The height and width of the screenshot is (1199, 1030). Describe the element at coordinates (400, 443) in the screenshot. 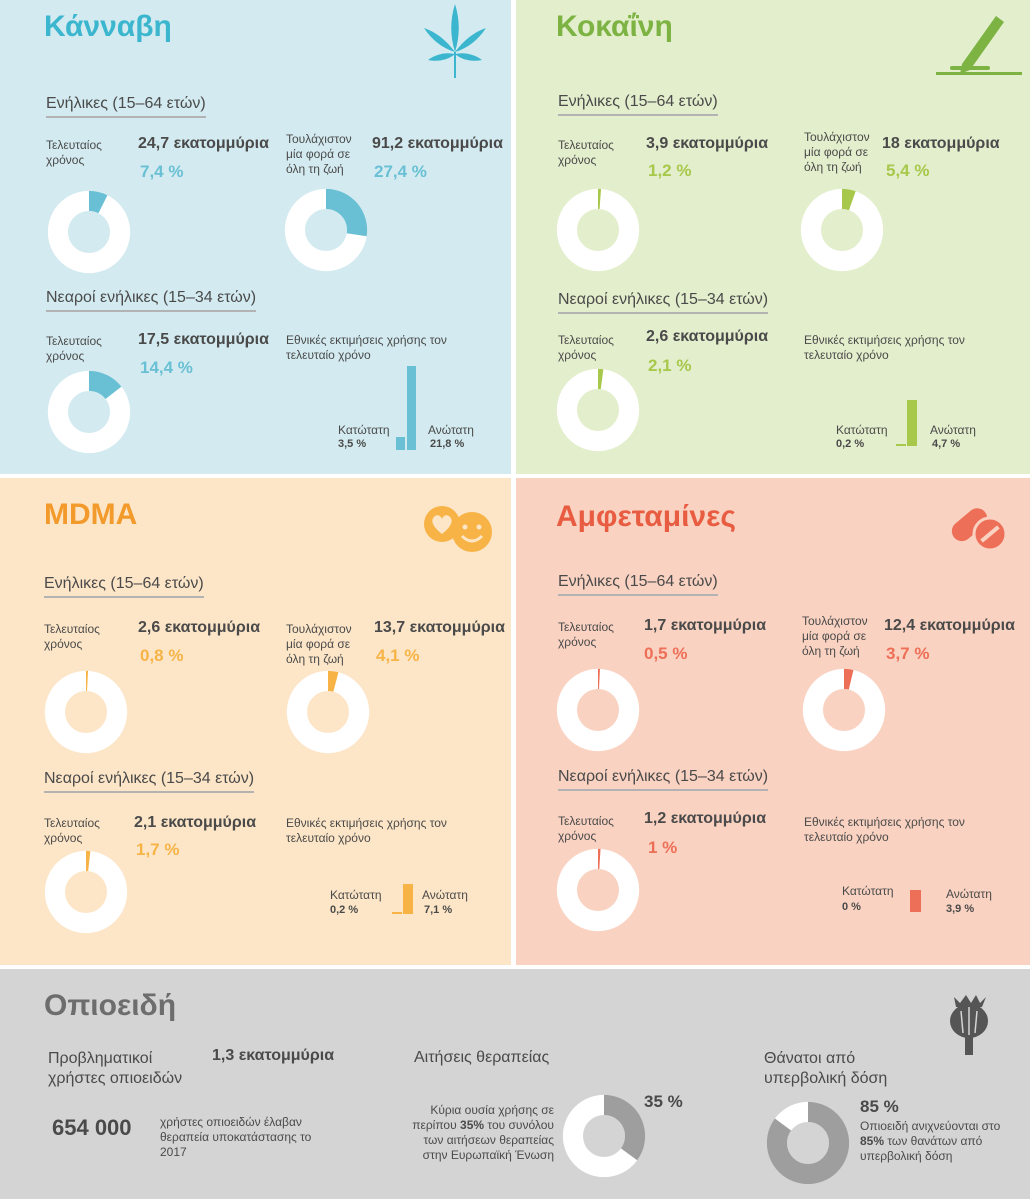

I see `cannabis-low-bar` at that location.